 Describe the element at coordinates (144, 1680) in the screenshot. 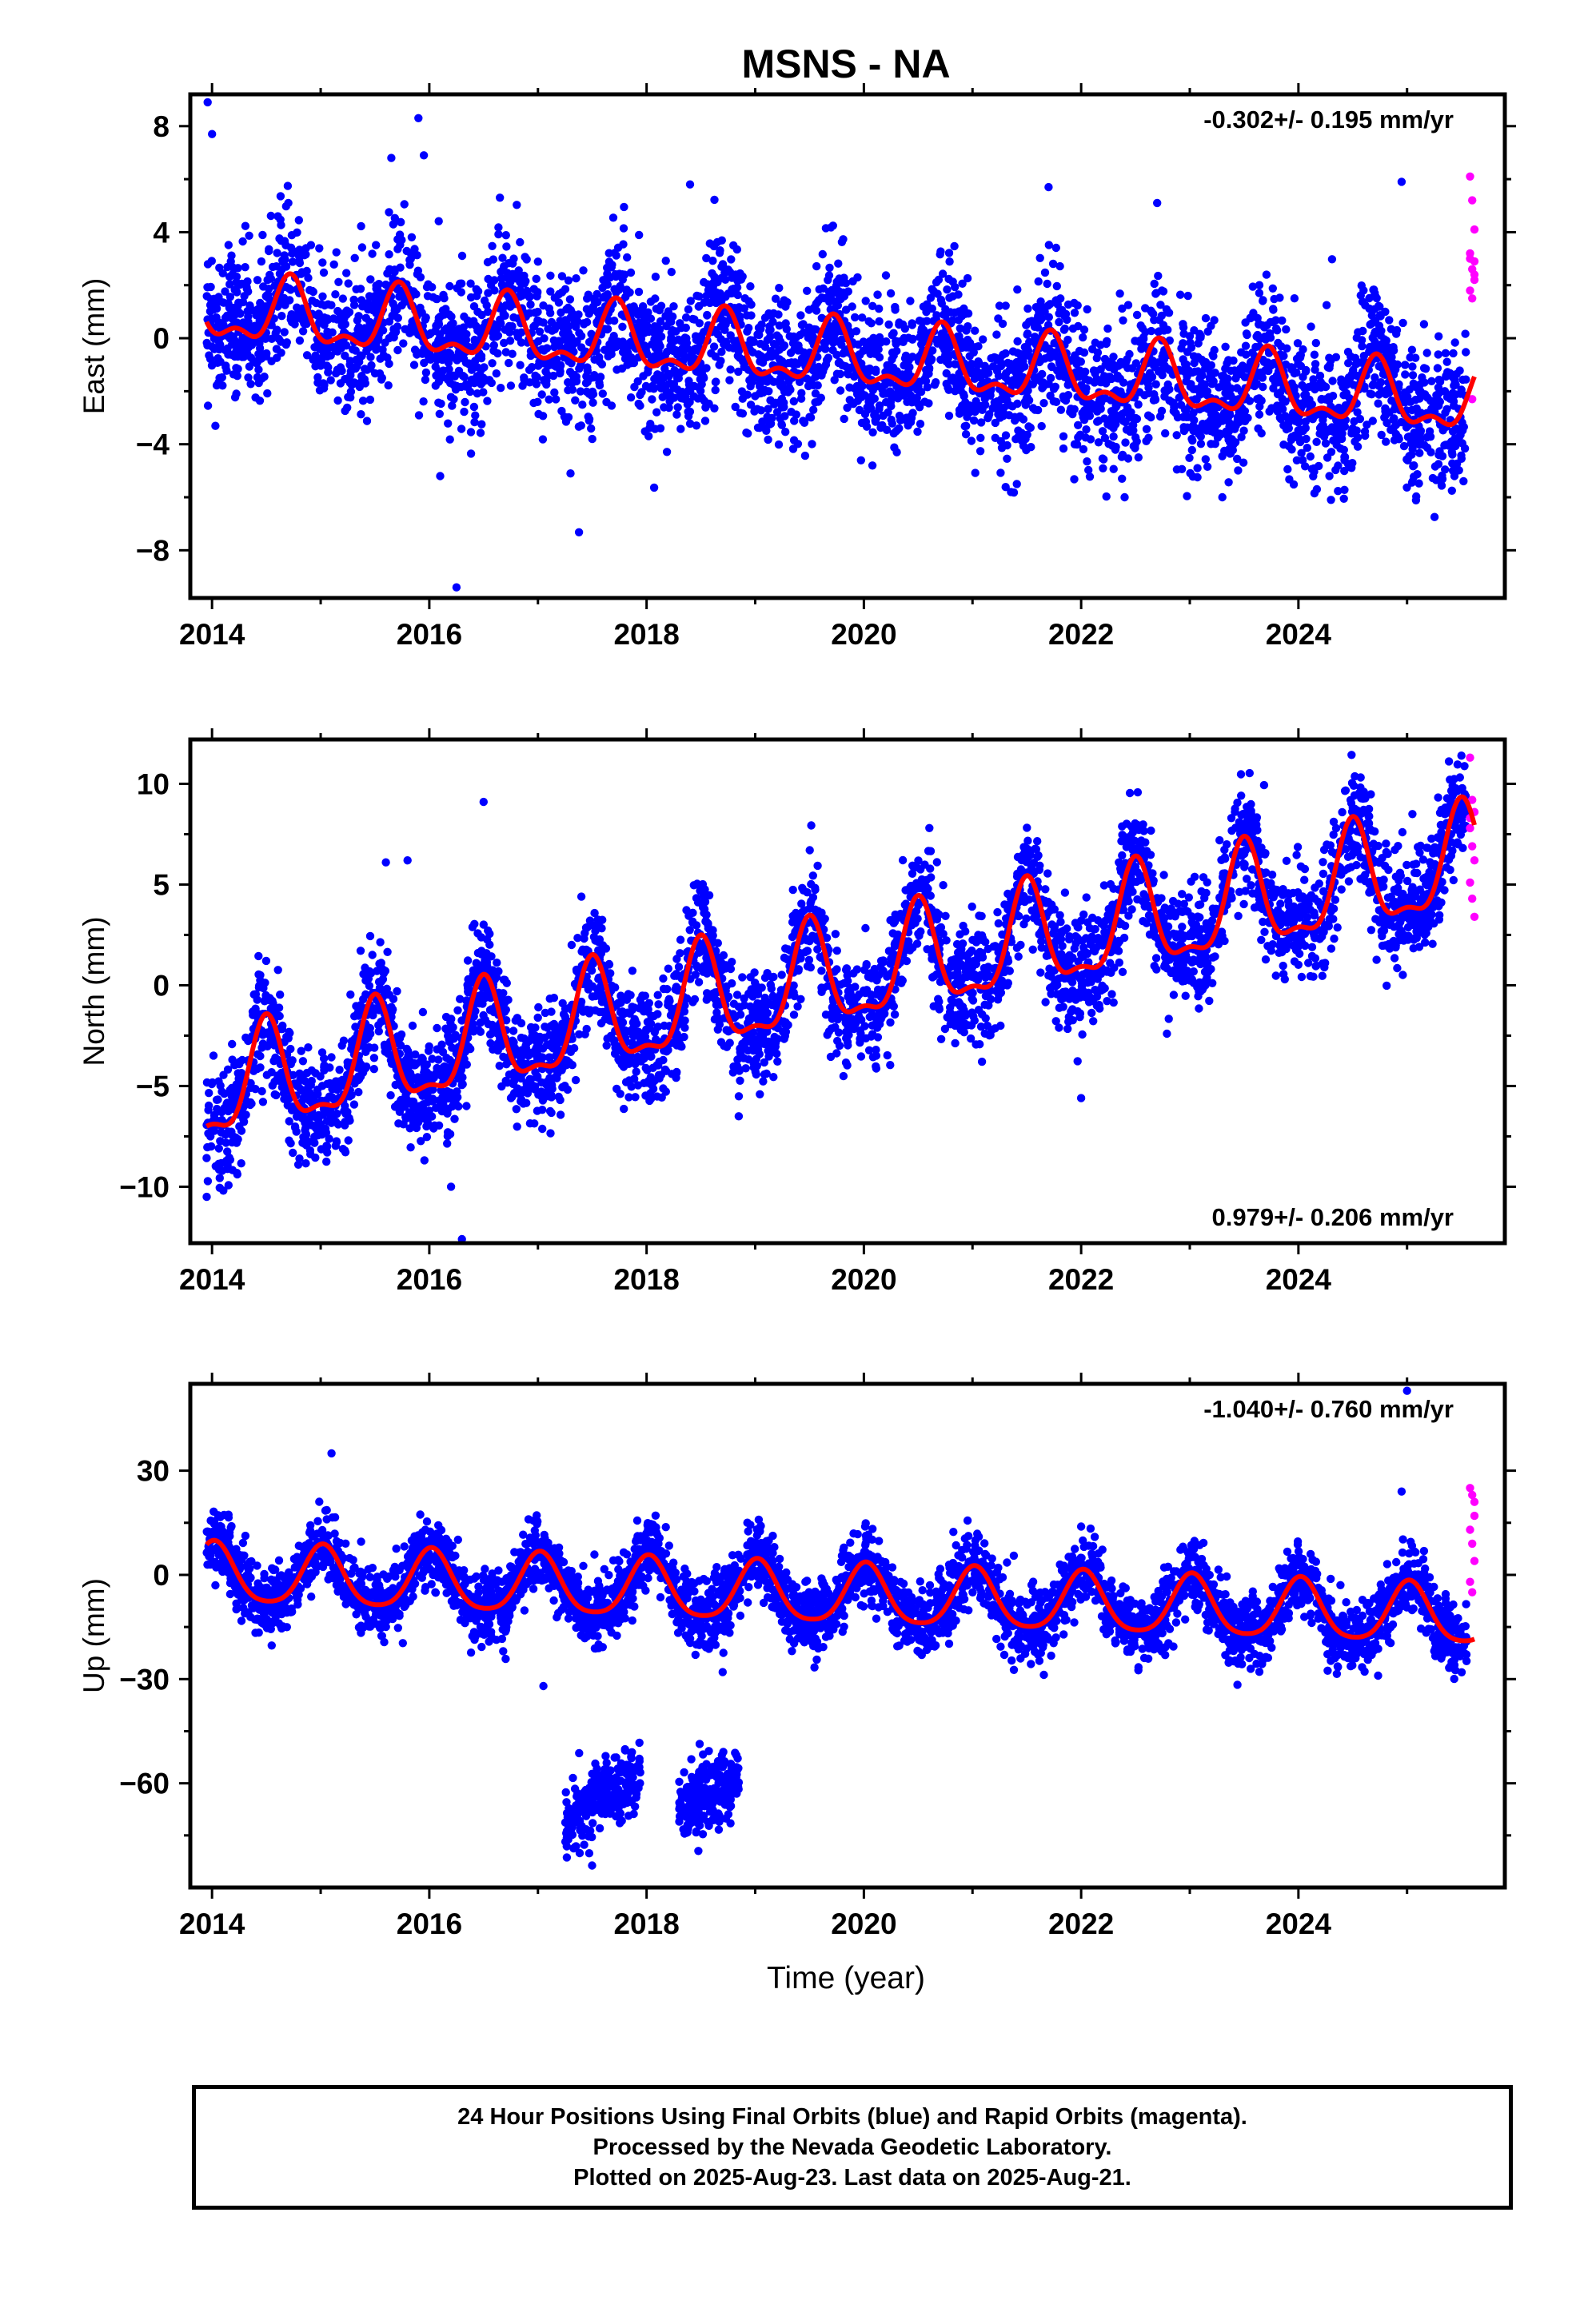

I see `y-tick-label: −30` at that location.